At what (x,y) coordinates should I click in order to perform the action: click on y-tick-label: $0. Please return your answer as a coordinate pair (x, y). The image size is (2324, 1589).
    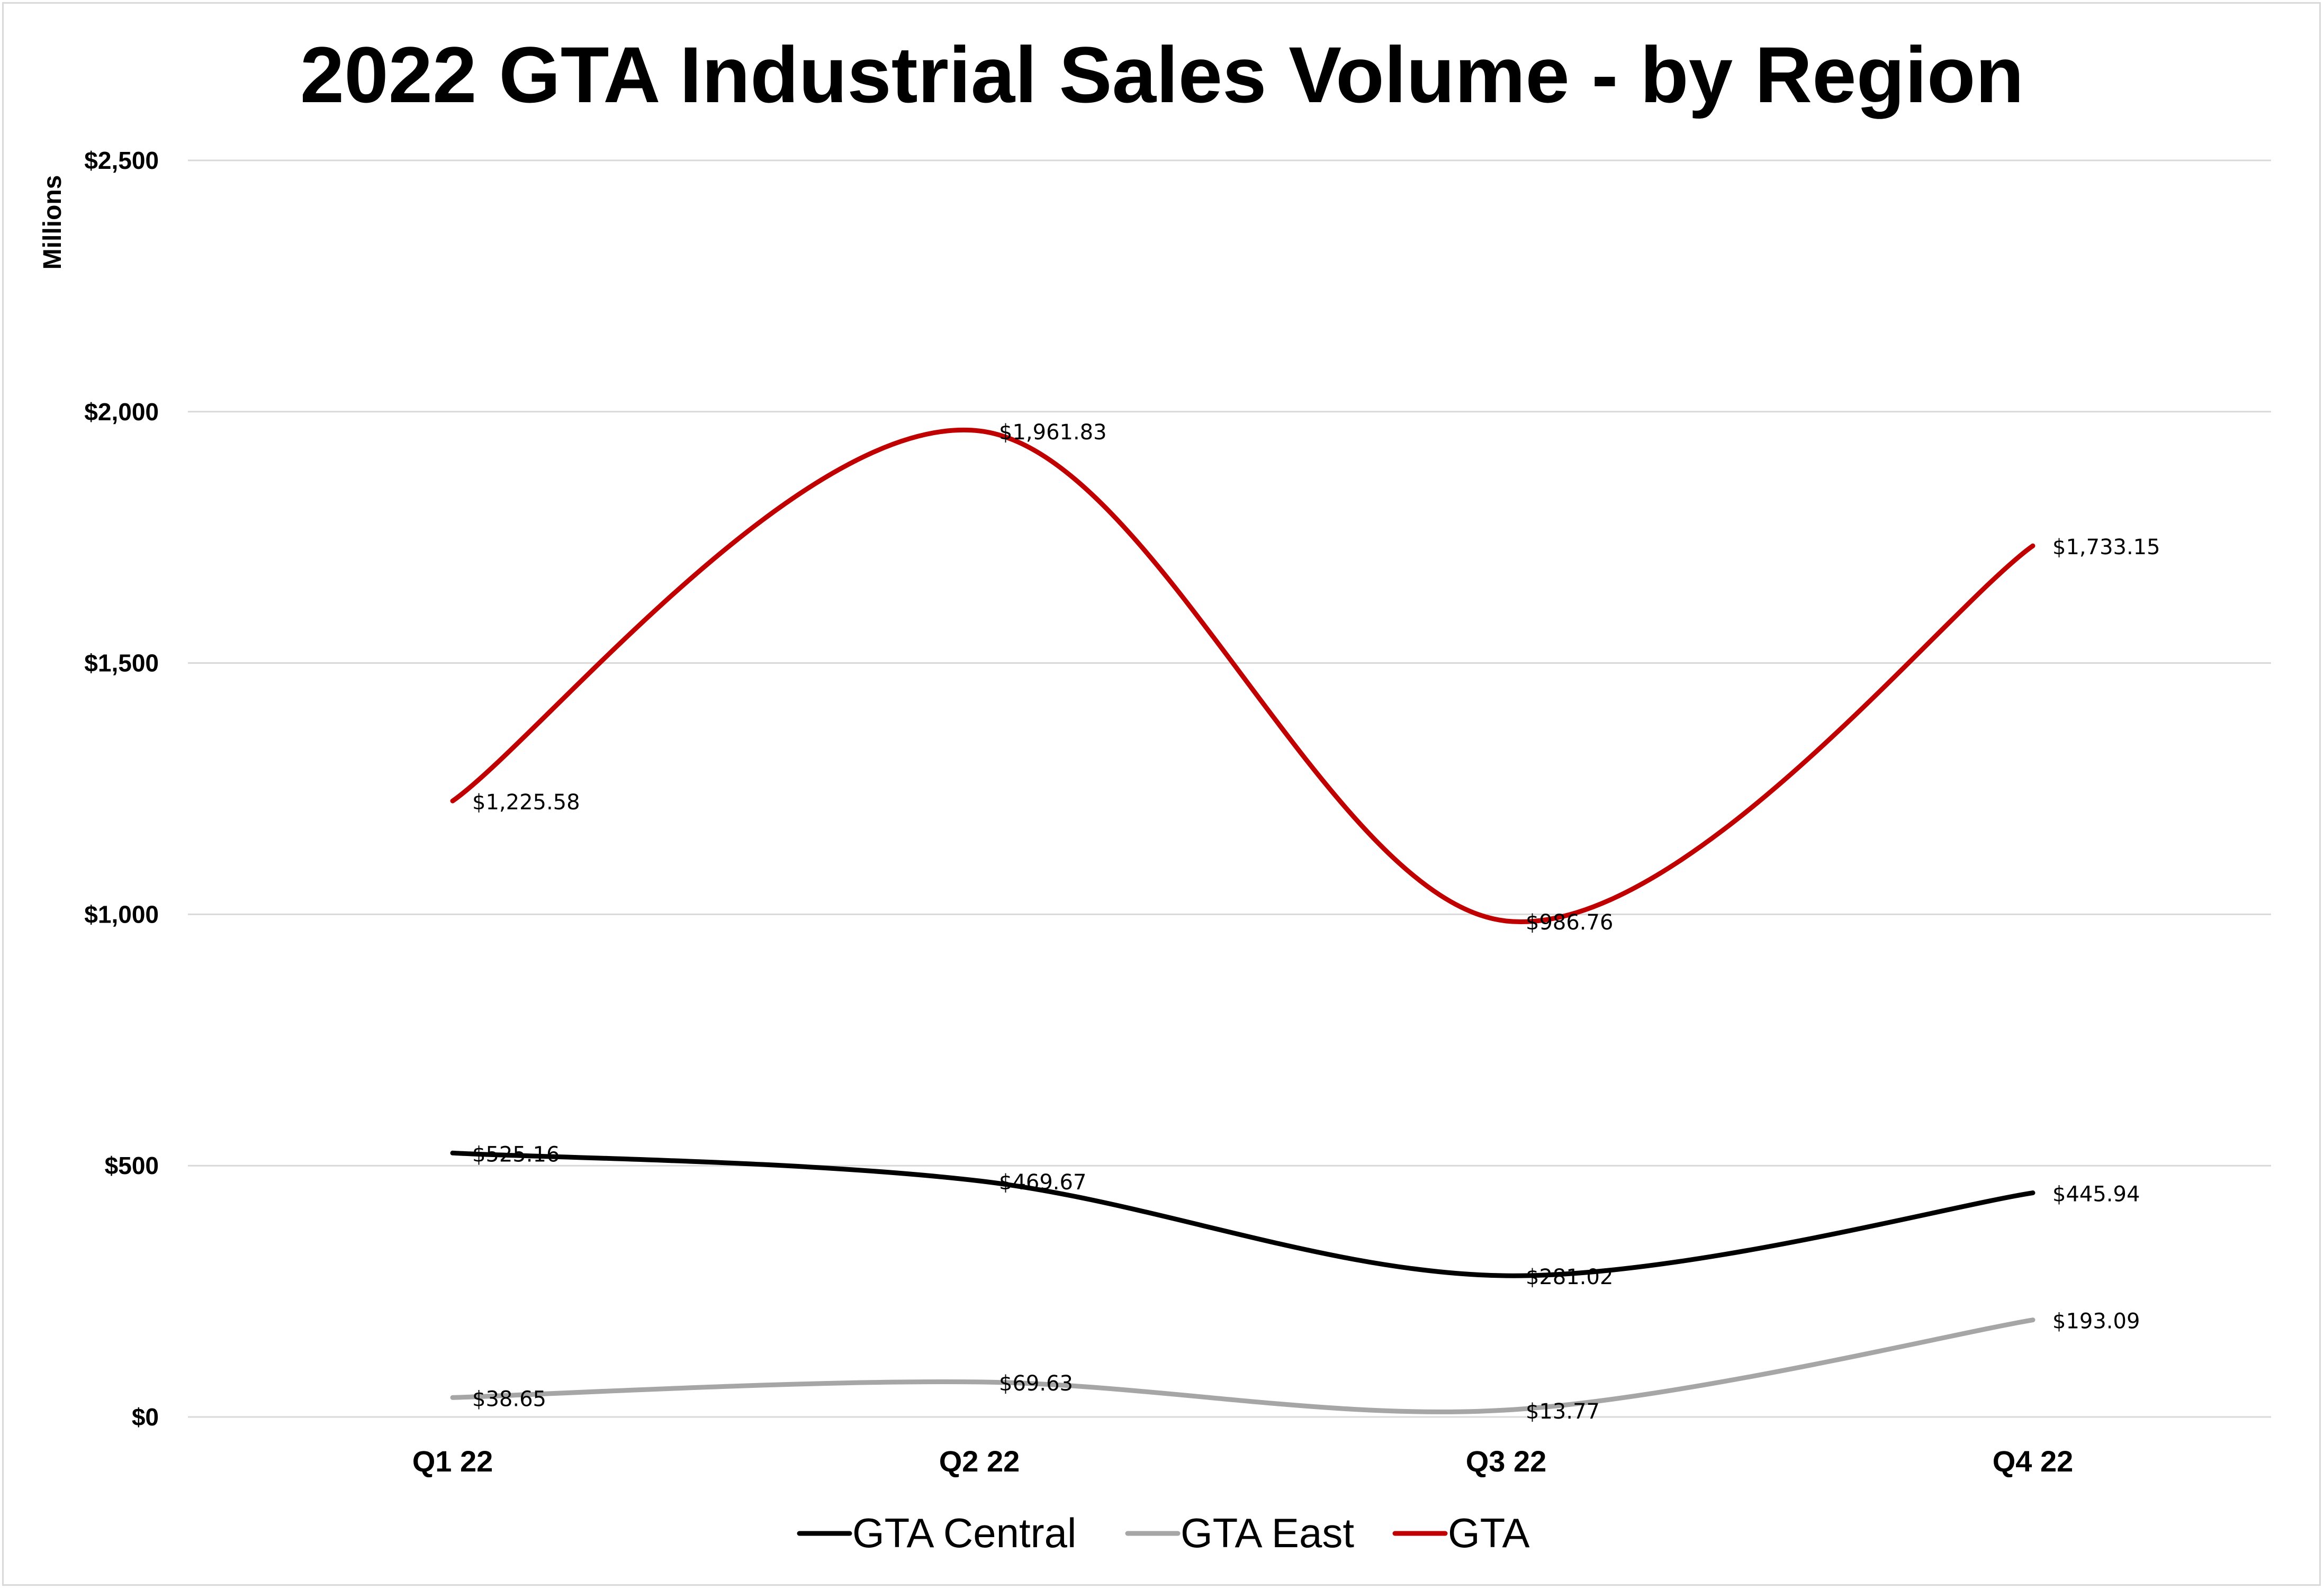
    Looking at the image, I should click on (146, 1417).